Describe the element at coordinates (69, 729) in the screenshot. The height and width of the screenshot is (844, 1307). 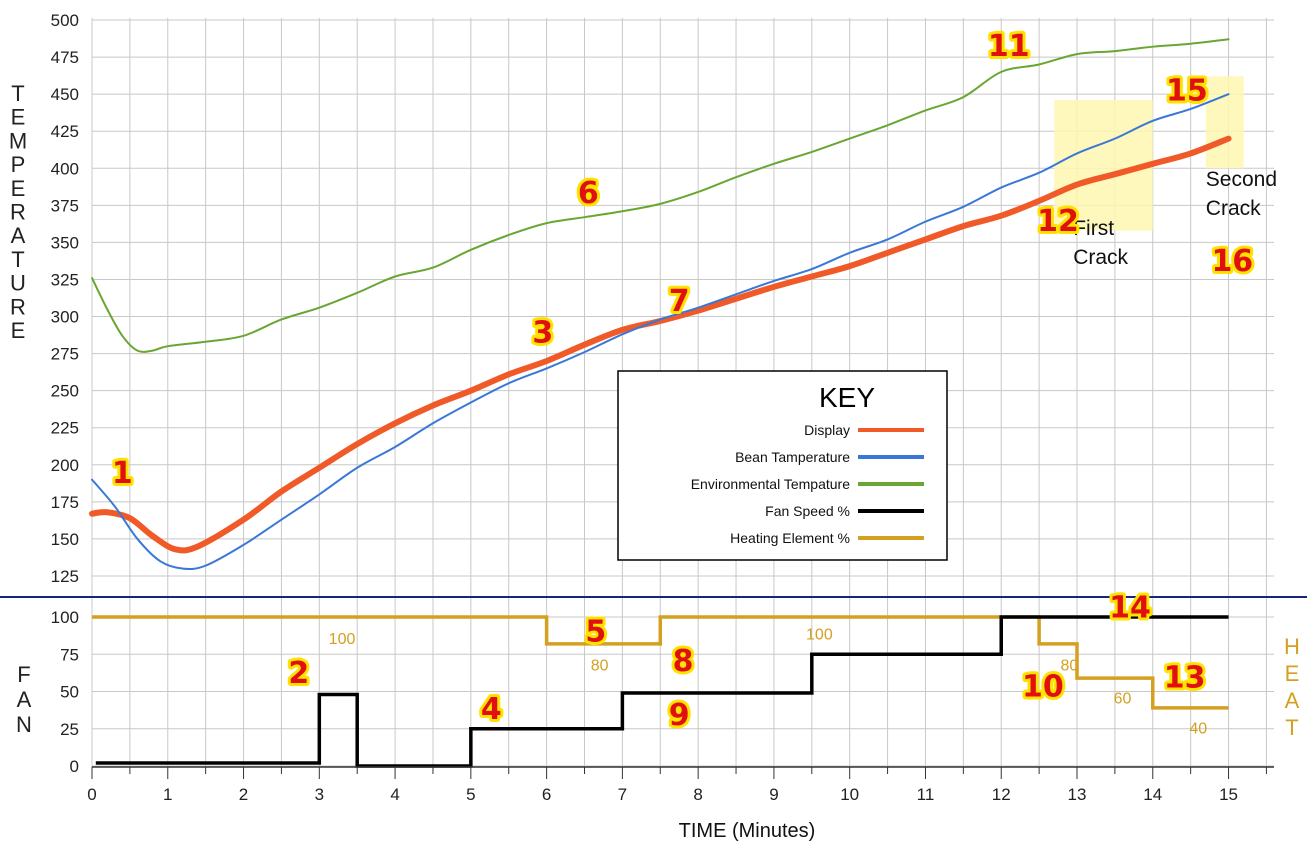
I see `lower-y-tick-label: 25` at that location.